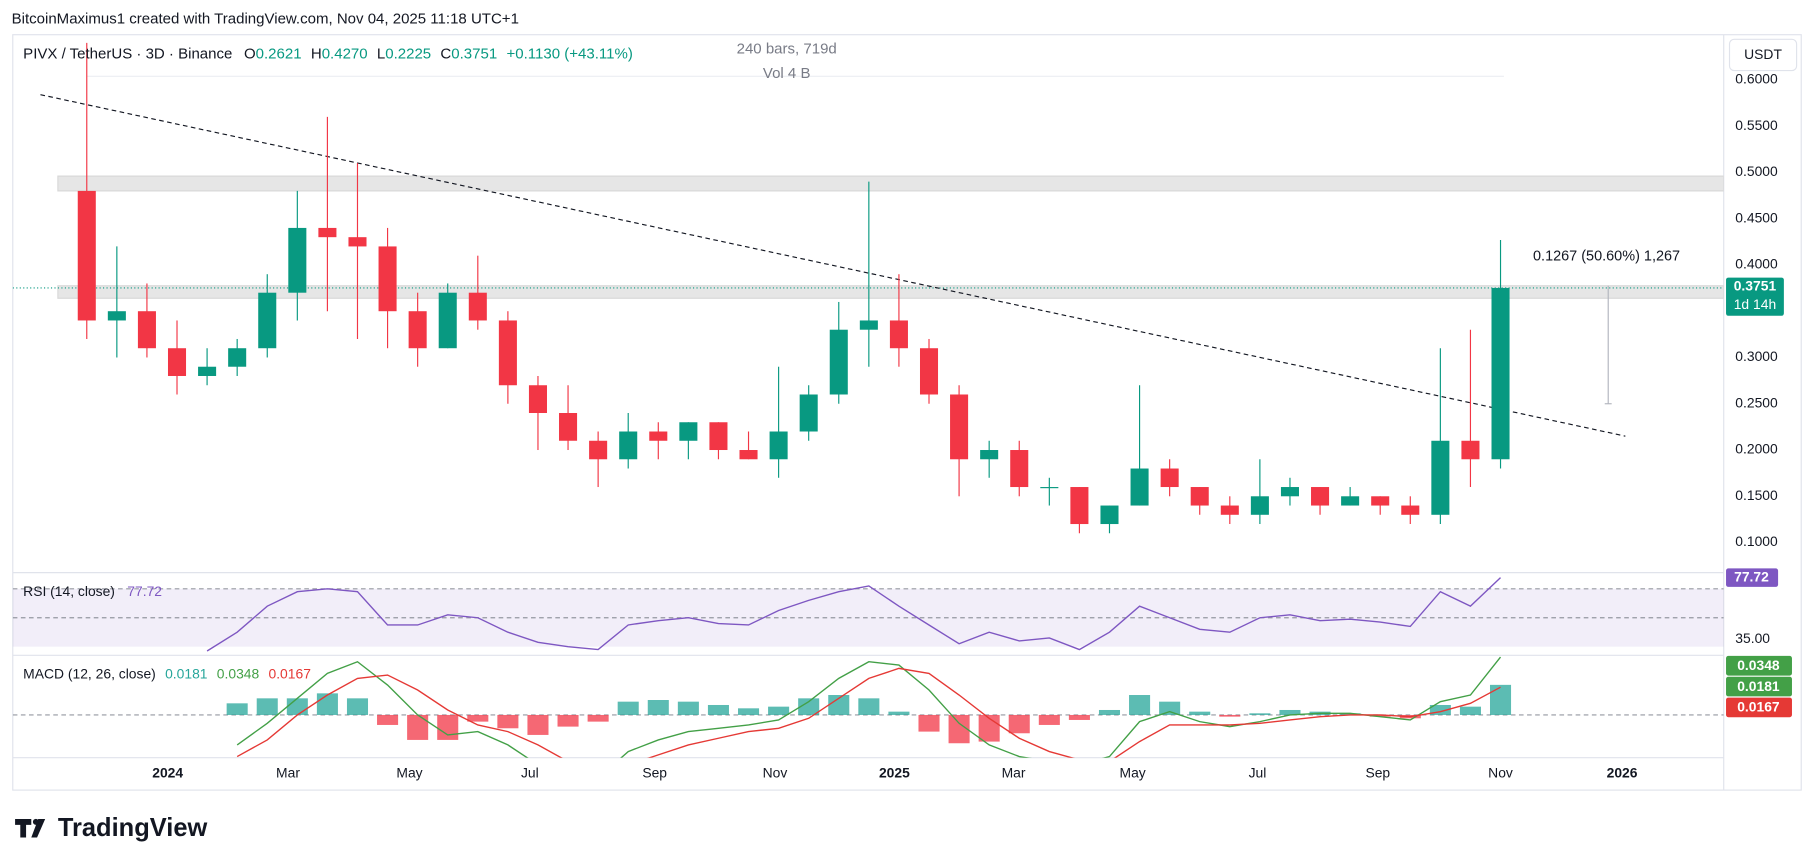 This screenshot has height=866, width=1814. I want to click on y-tick-label: 0.1500, so click(1756, 495).